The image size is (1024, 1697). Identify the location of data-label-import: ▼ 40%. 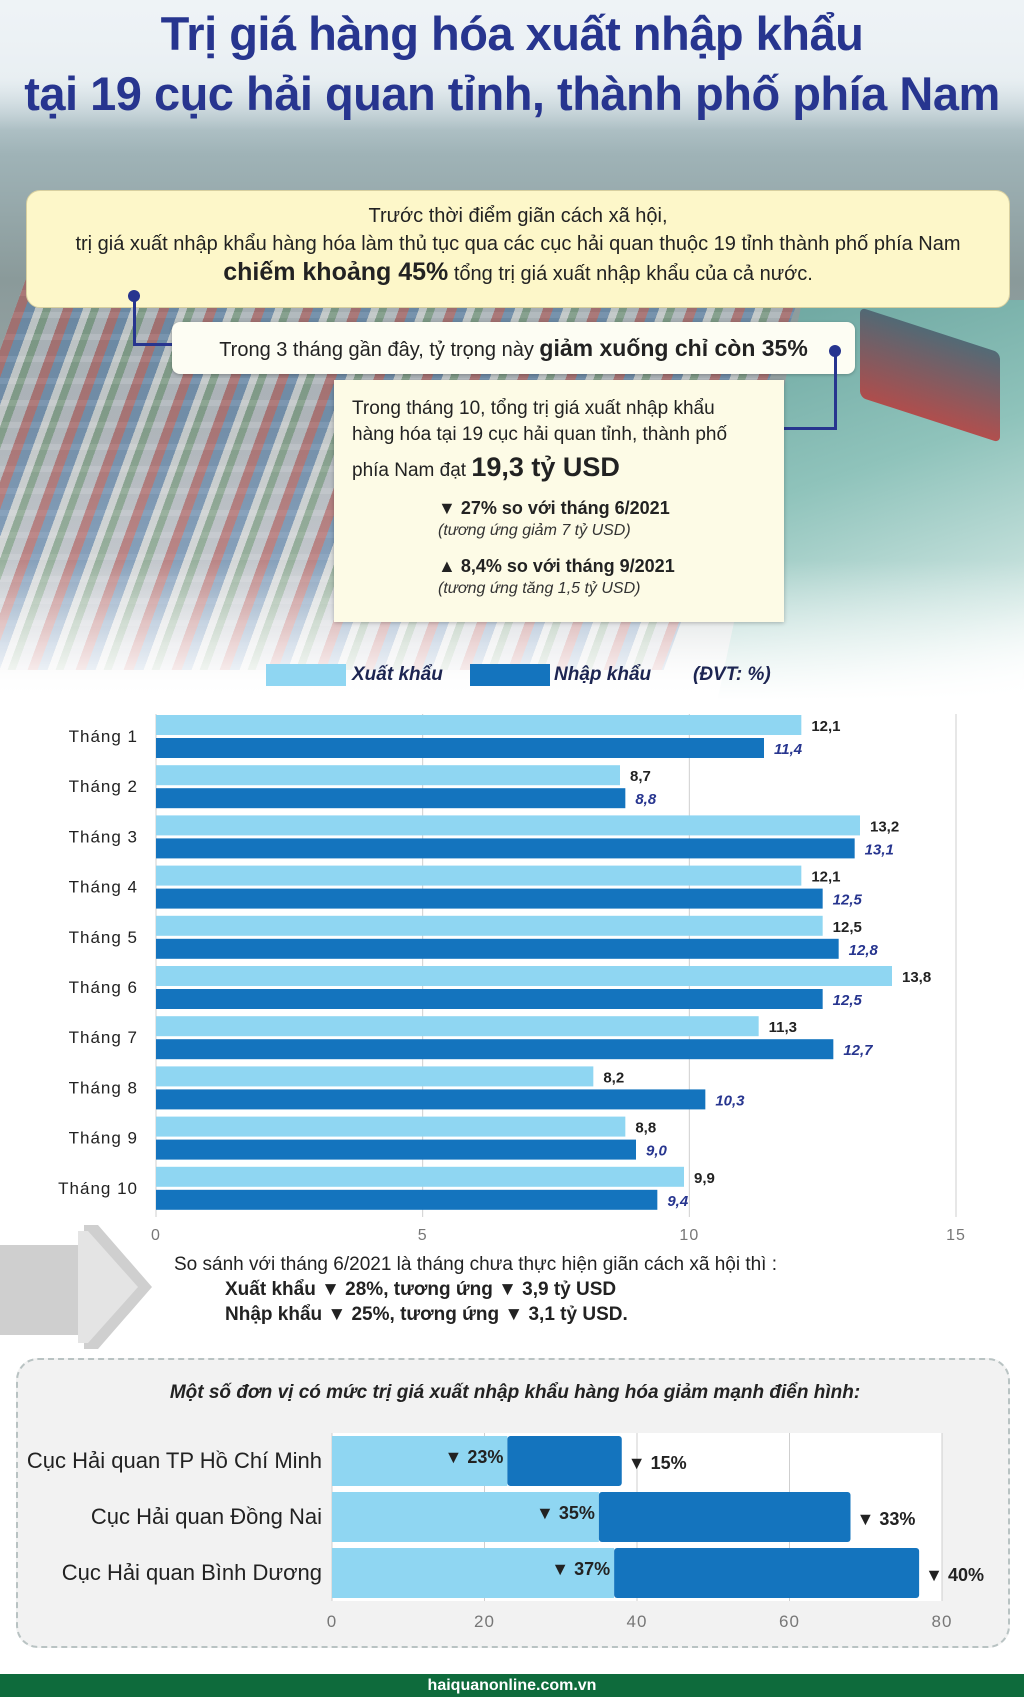
(954, 1575).